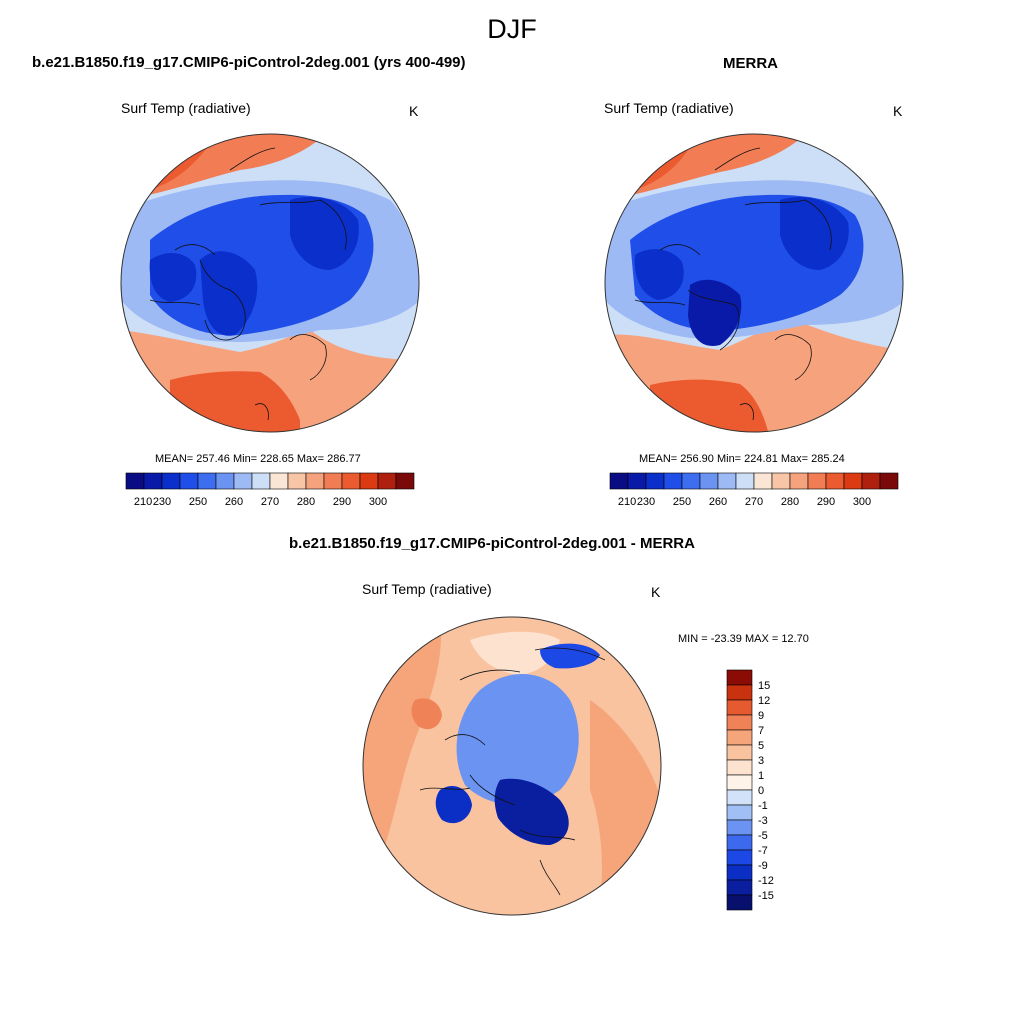 The height and width of the screenshot is (1024, 1024). What do you see at coordinates (453, 804) in the screenshot?
I see `map-region-cold-baffin` at bounding box center [453, 804].